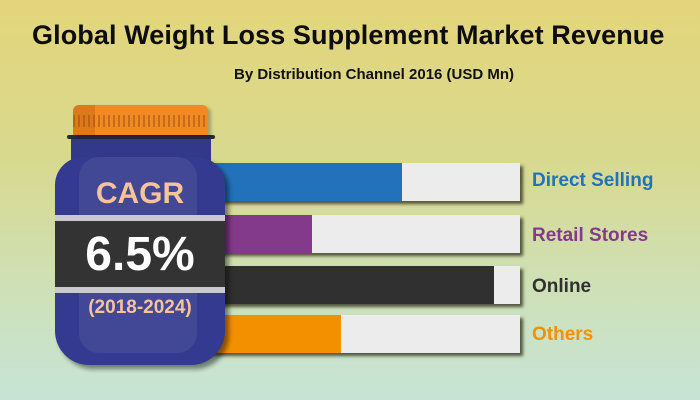  Describe the element at coordinates (562, 286) in the screenshot. I see `bar-label-online: Online` at that location.